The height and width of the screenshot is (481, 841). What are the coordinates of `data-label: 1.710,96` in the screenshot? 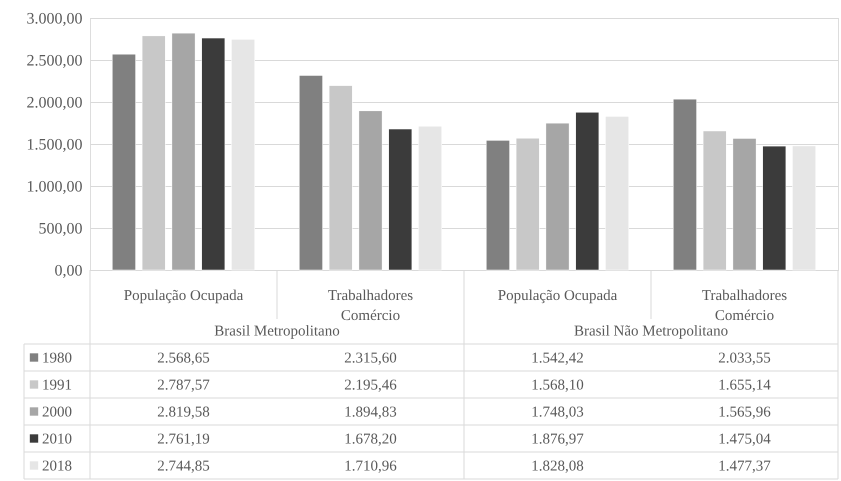 It's located at (371, 466).